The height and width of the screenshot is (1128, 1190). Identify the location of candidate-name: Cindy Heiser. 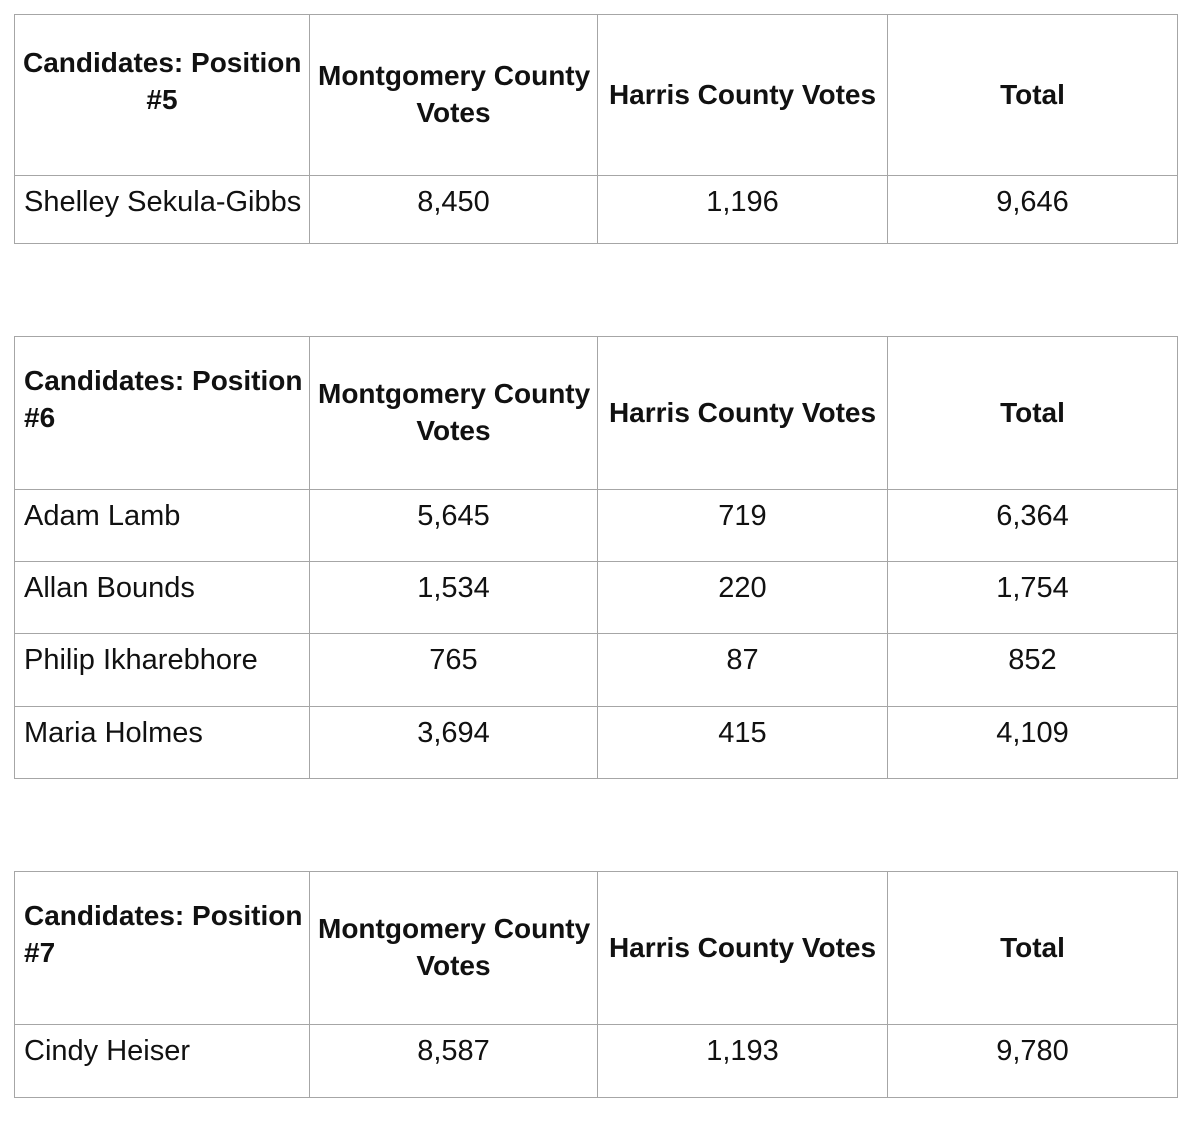
(162, 1061).